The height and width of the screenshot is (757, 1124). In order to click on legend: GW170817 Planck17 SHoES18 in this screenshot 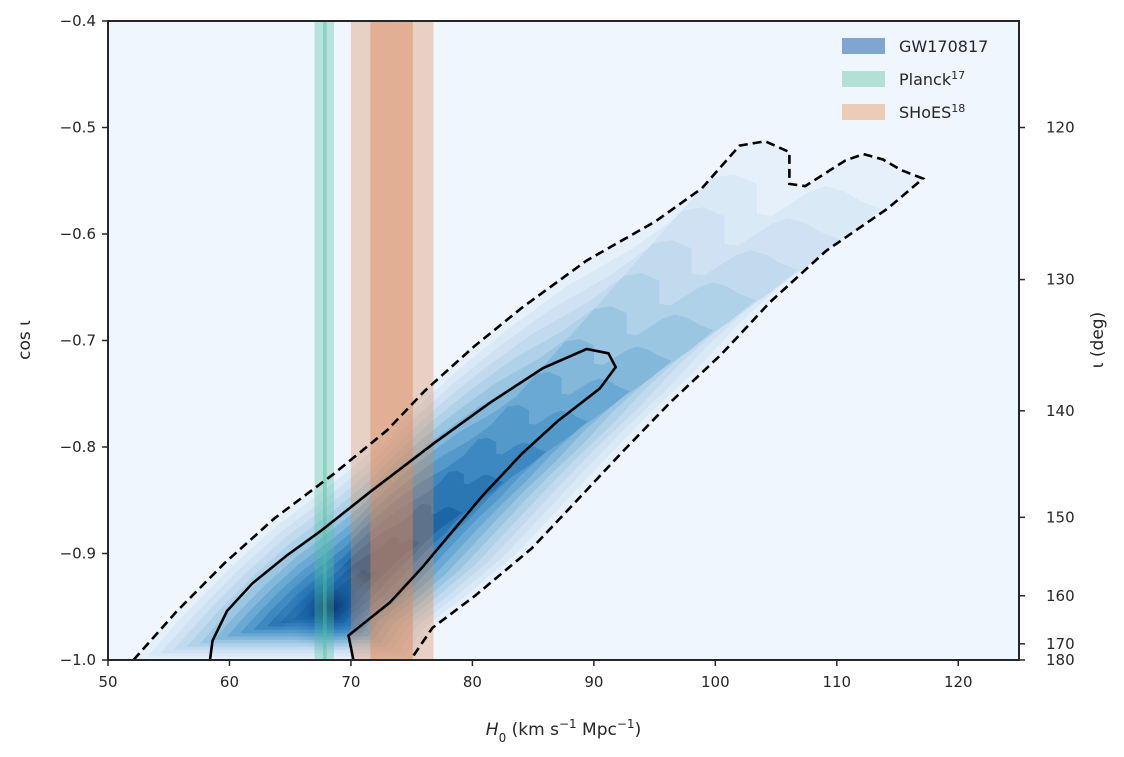, I will do `click(915, 79)`.